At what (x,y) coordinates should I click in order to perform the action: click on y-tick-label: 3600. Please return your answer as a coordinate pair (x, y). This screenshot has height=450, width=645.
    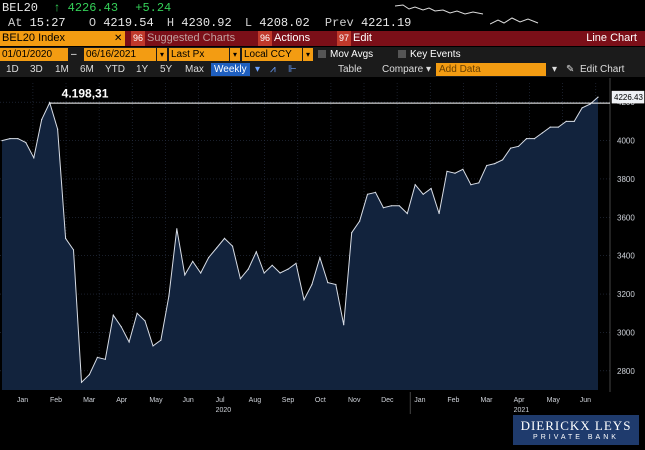
    Looking at the image, I should click on (626, 217).